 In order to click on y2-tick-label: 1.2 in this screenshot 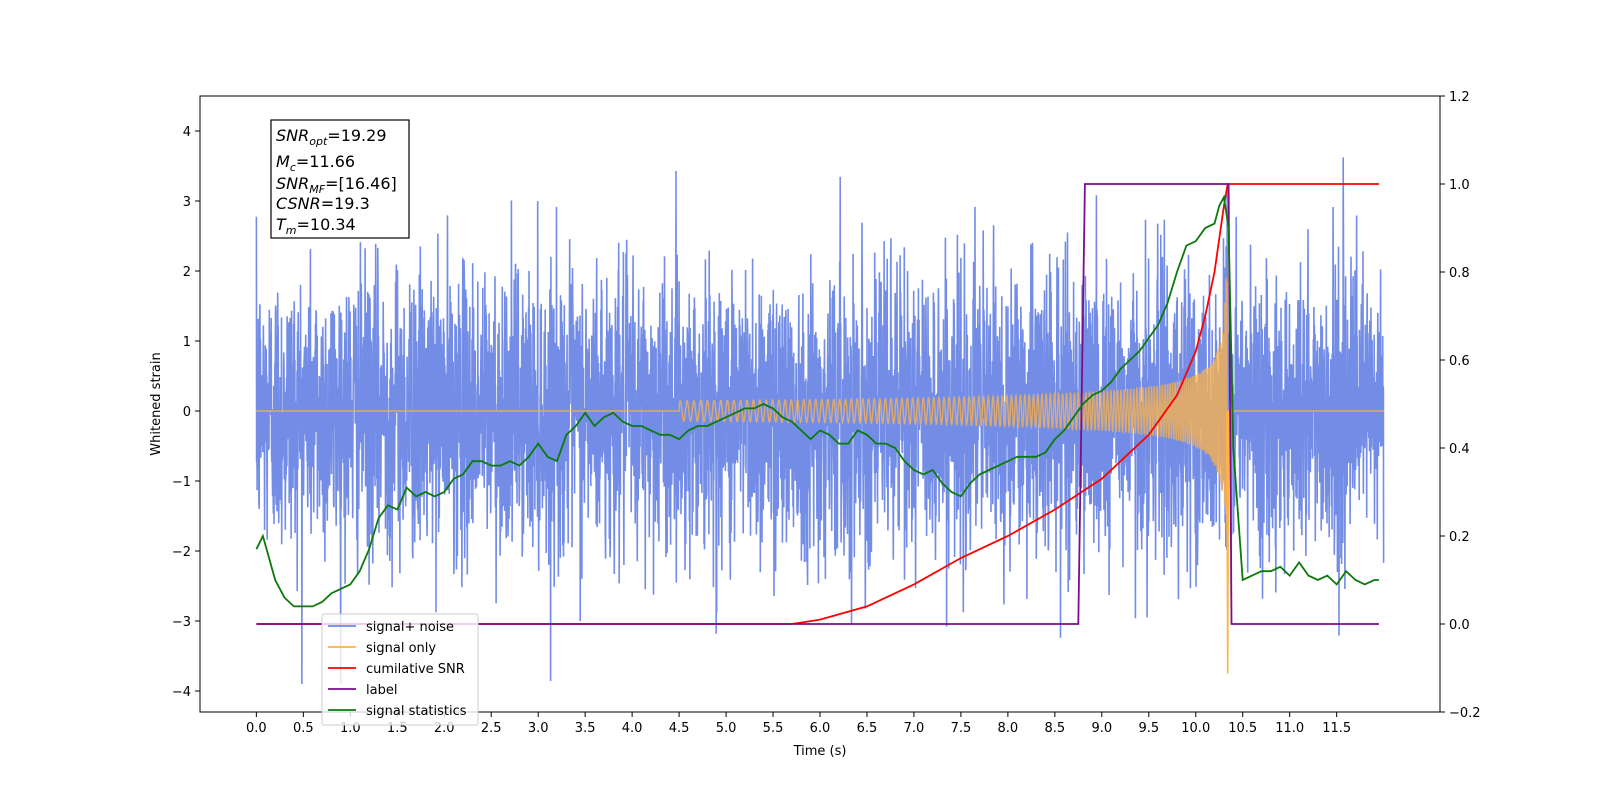, I will do `click(1459, 97)`.